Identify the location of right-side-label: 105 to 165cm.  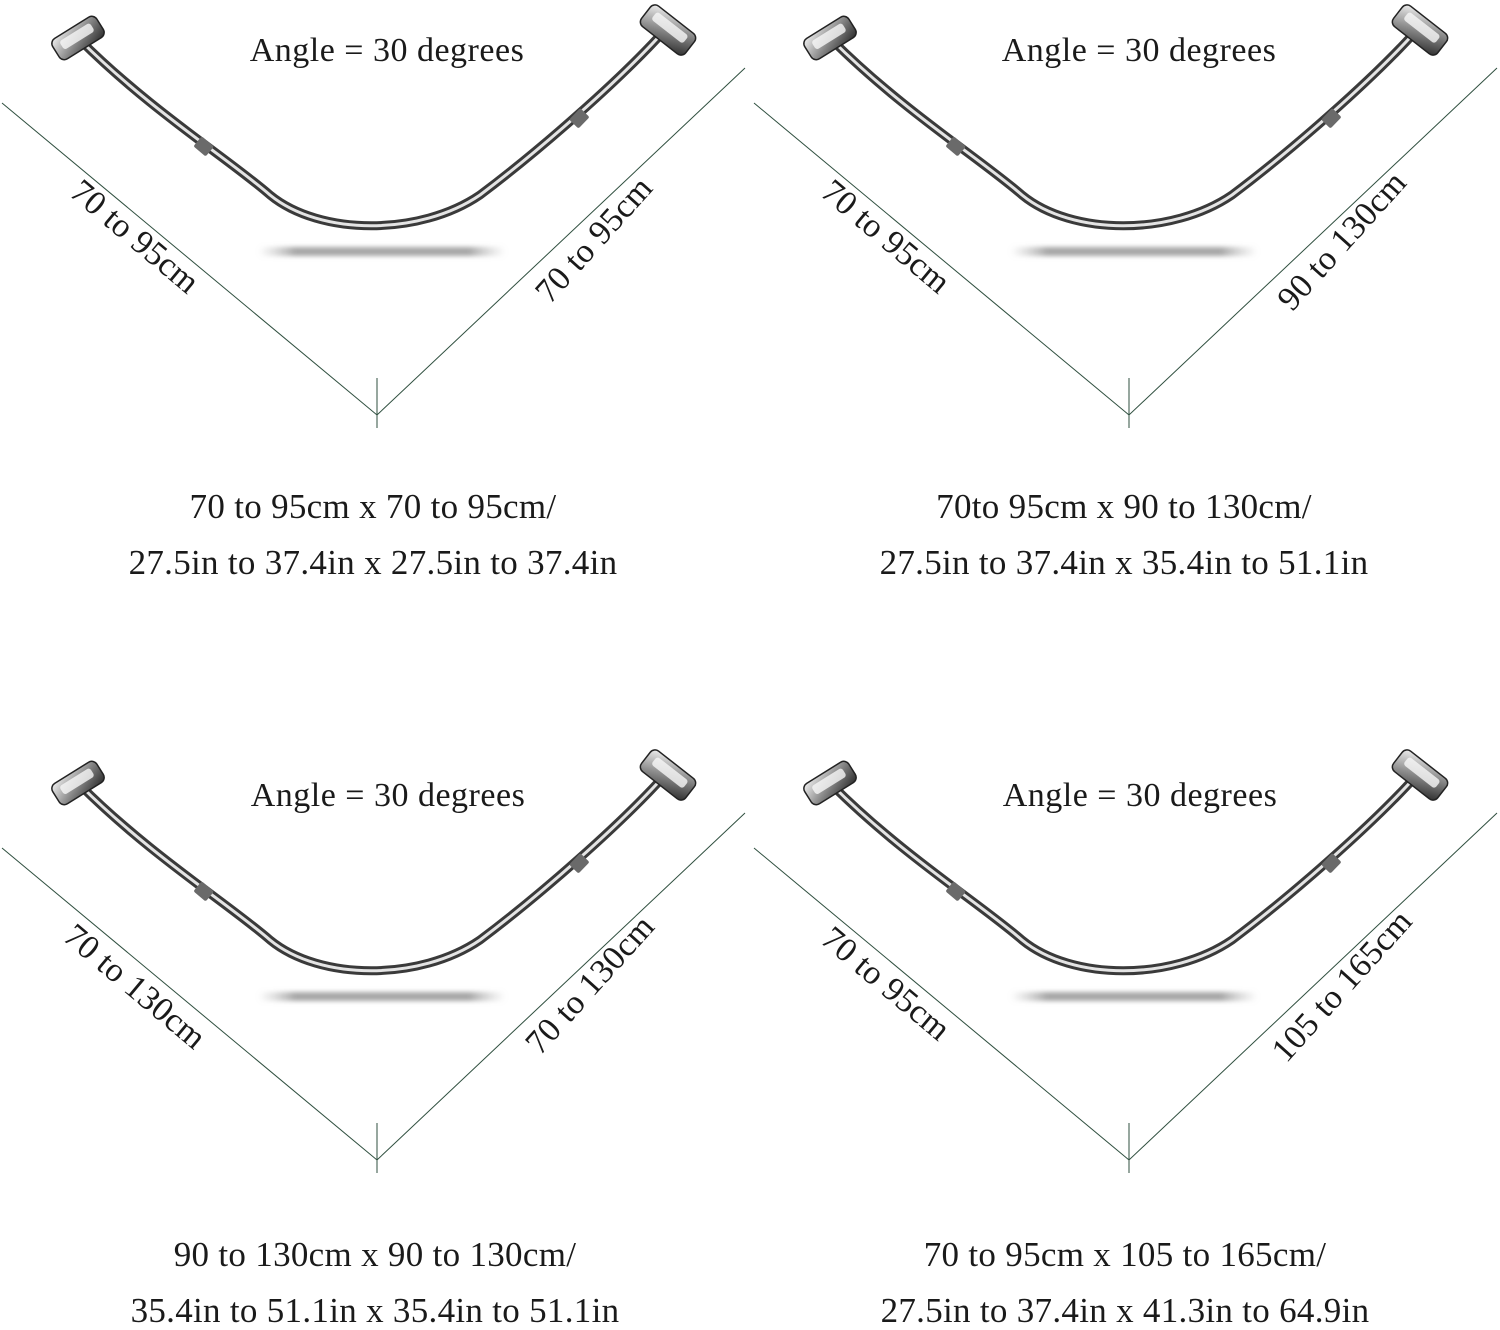
(1342, 986).